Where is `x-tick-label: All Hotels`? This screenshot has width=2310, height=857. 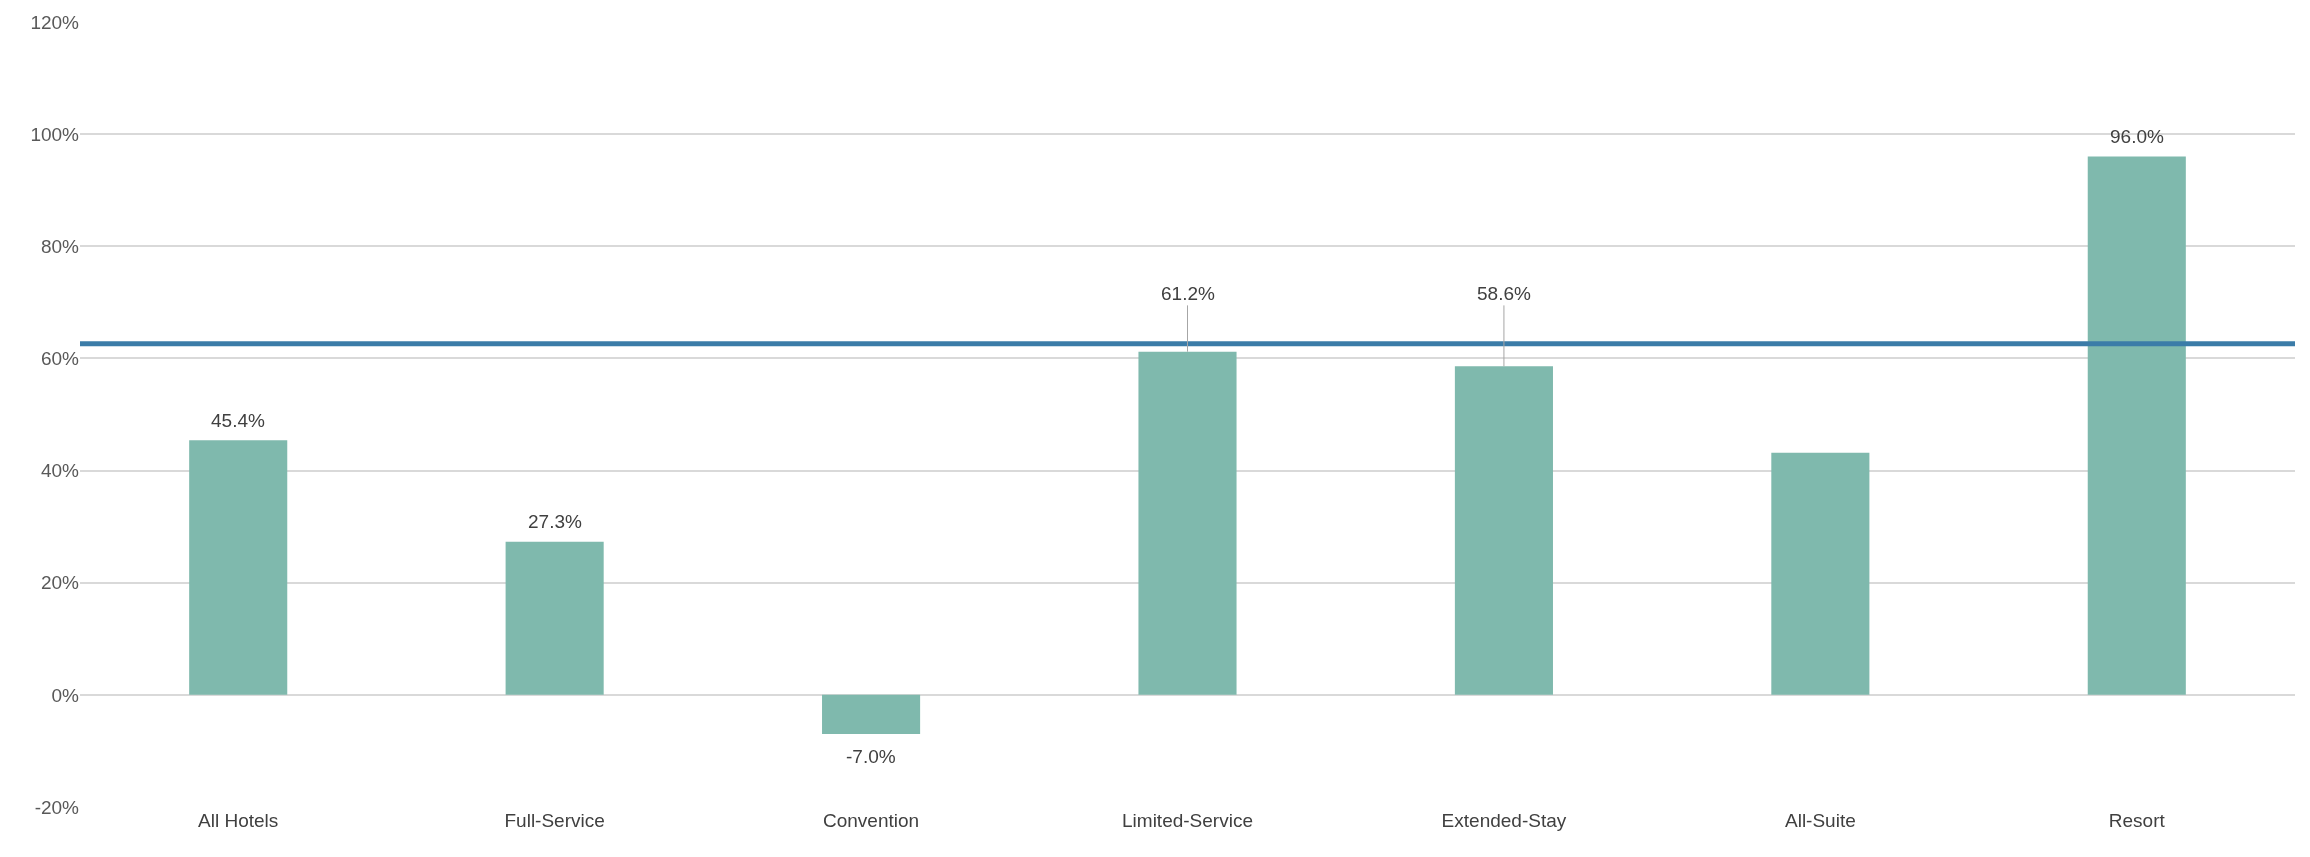
x-tick-label: All Hotels is located at coordinates (238, 820).